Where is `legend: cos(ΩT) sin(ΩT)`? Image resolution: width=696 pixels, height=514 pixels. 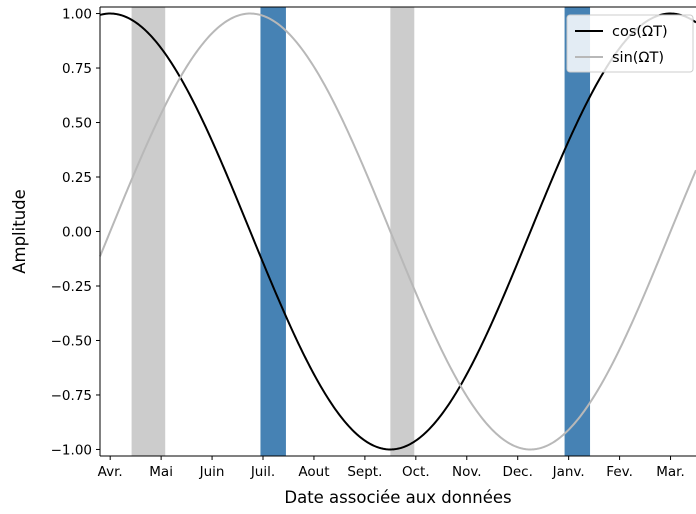 legend: cos(ΩT) sin(ΩT) is located at coordinates (630, 43).